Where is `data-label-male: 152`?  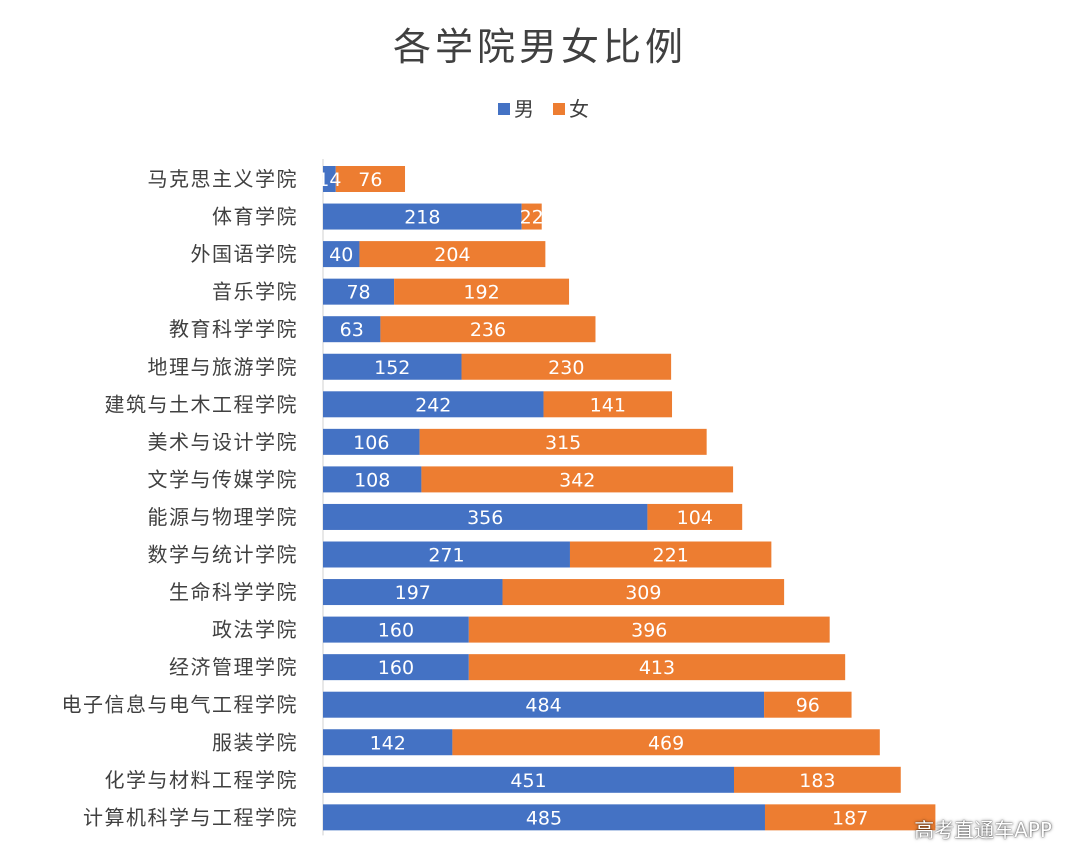 data-label-male: 152 is located at coordinates (392, 368).